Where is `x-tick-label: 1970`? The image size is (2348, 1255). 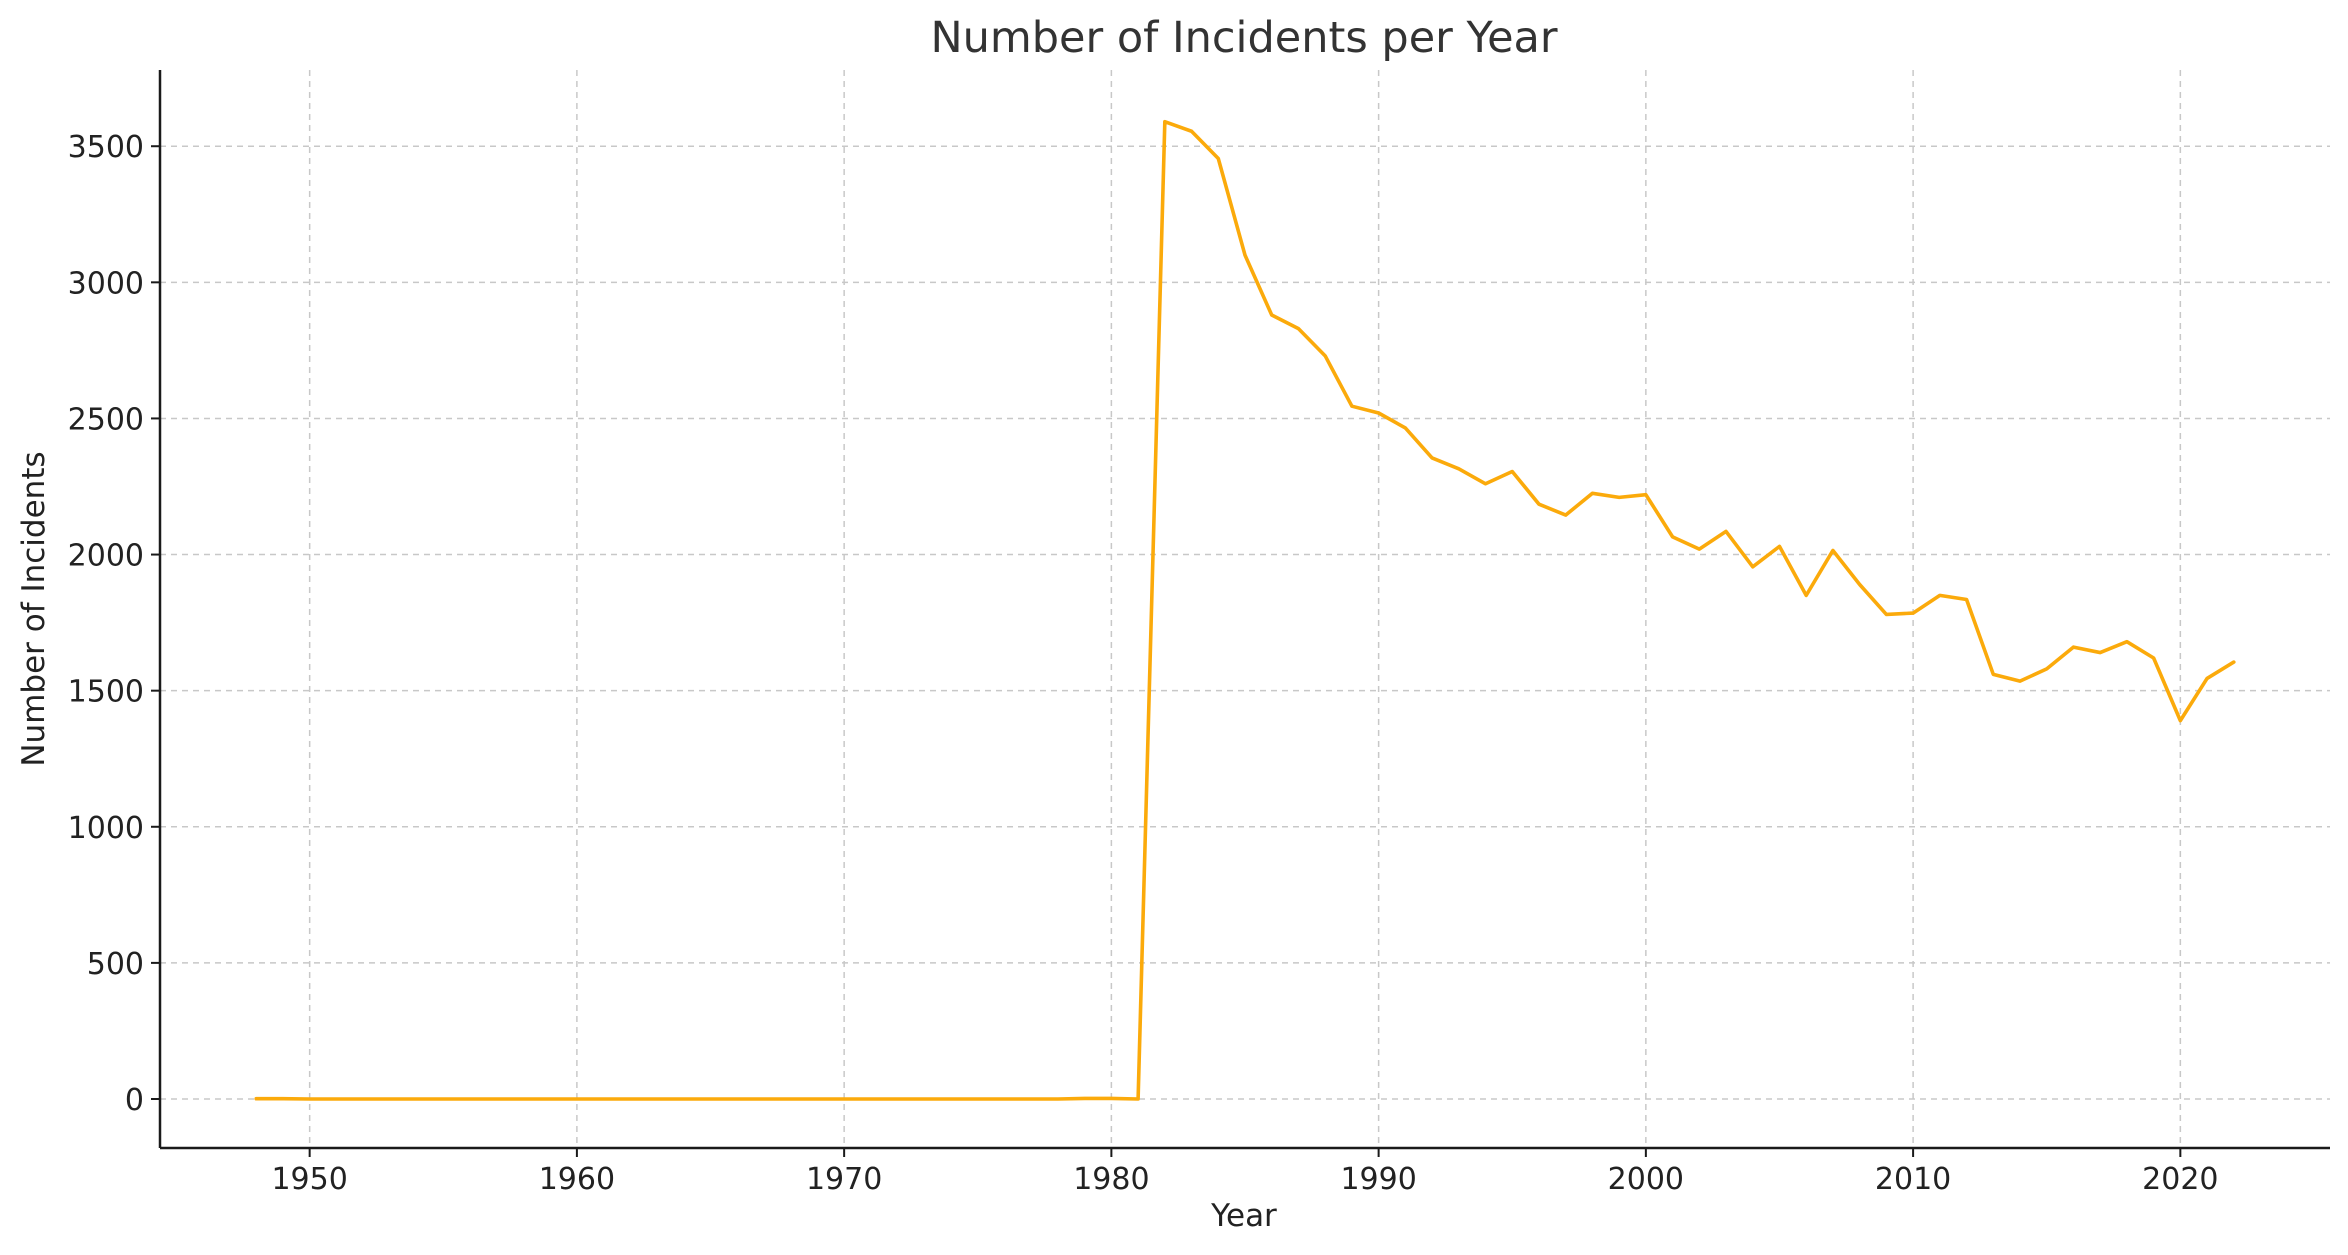
x-tick-label: 1970 is located at coordinates (844, 1179).